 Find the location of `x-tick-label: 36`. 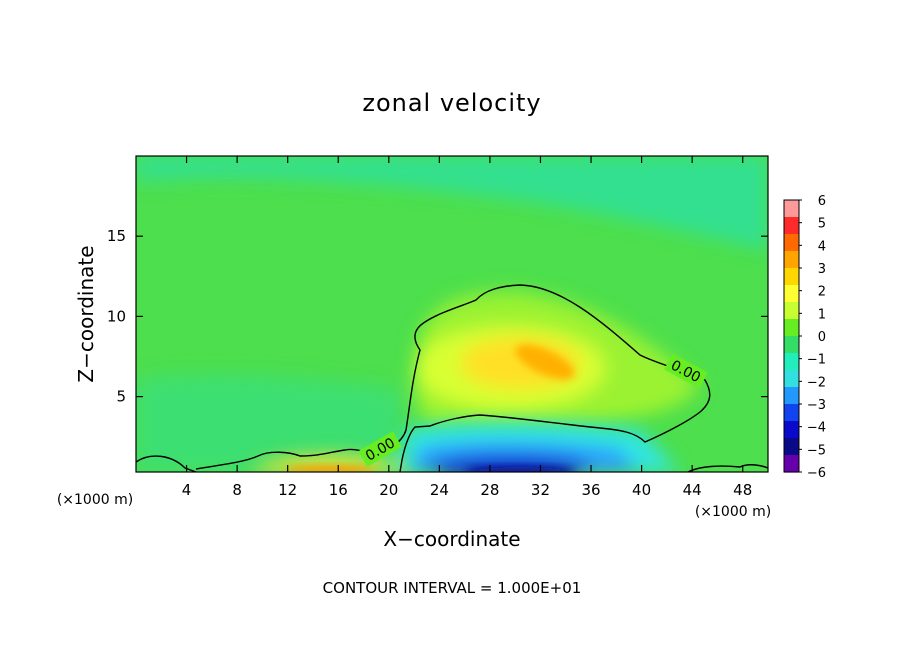

x-tick-label: 36 is located at coordinates (590, 490).